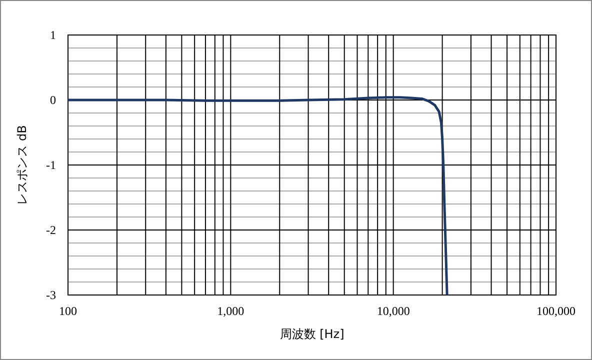 The width and height of the screenshot is (592, 360). What do you see at coordinates (230, 311) in the screenshot?
I see `x-tick-label: 1,000` at bounding box center [230, 311].